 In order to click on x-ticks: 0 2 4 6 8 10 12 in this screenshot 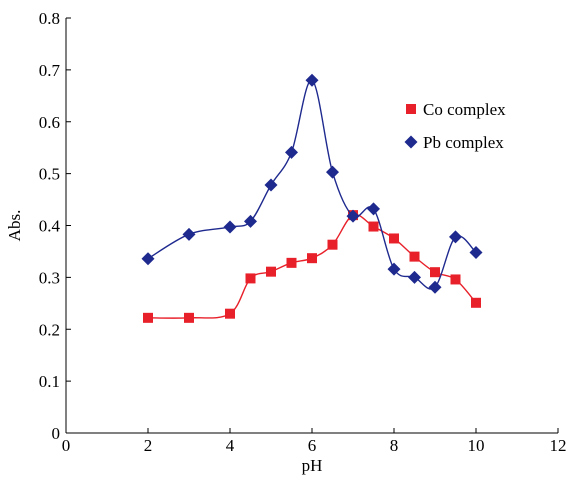, I will do `click(314, 441)`.